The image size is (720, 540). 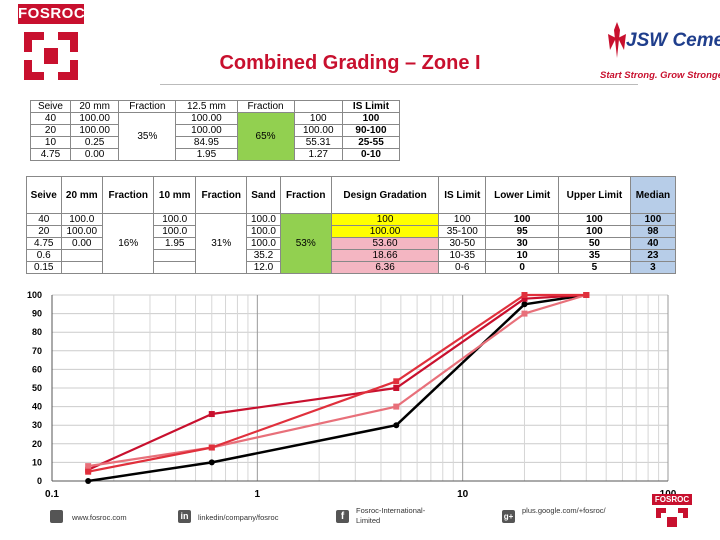 I want to click on header-cell: IS Limit, so click(x=371, y=106).